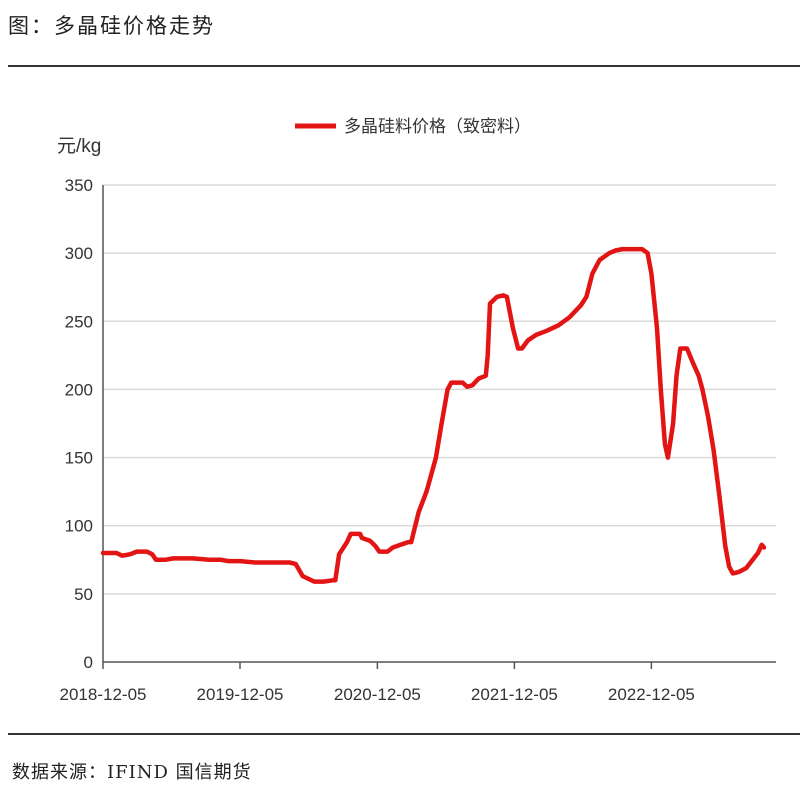  What do you see at coordinates (240, 694) in the screenshot?
I see `x-tick-label: 2019-12-05` at bounding box center [240, 694].